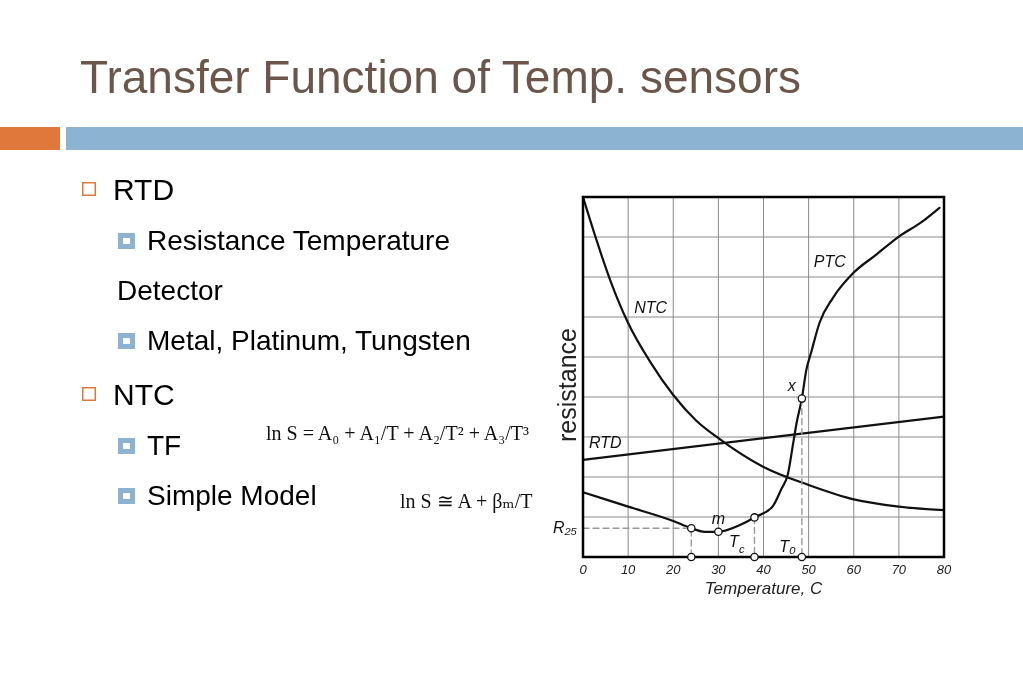  What do you see at coordinates (567, 385) in the screenshot?
I see `y-axis-title: resistance` at bounding box center [567, 385].